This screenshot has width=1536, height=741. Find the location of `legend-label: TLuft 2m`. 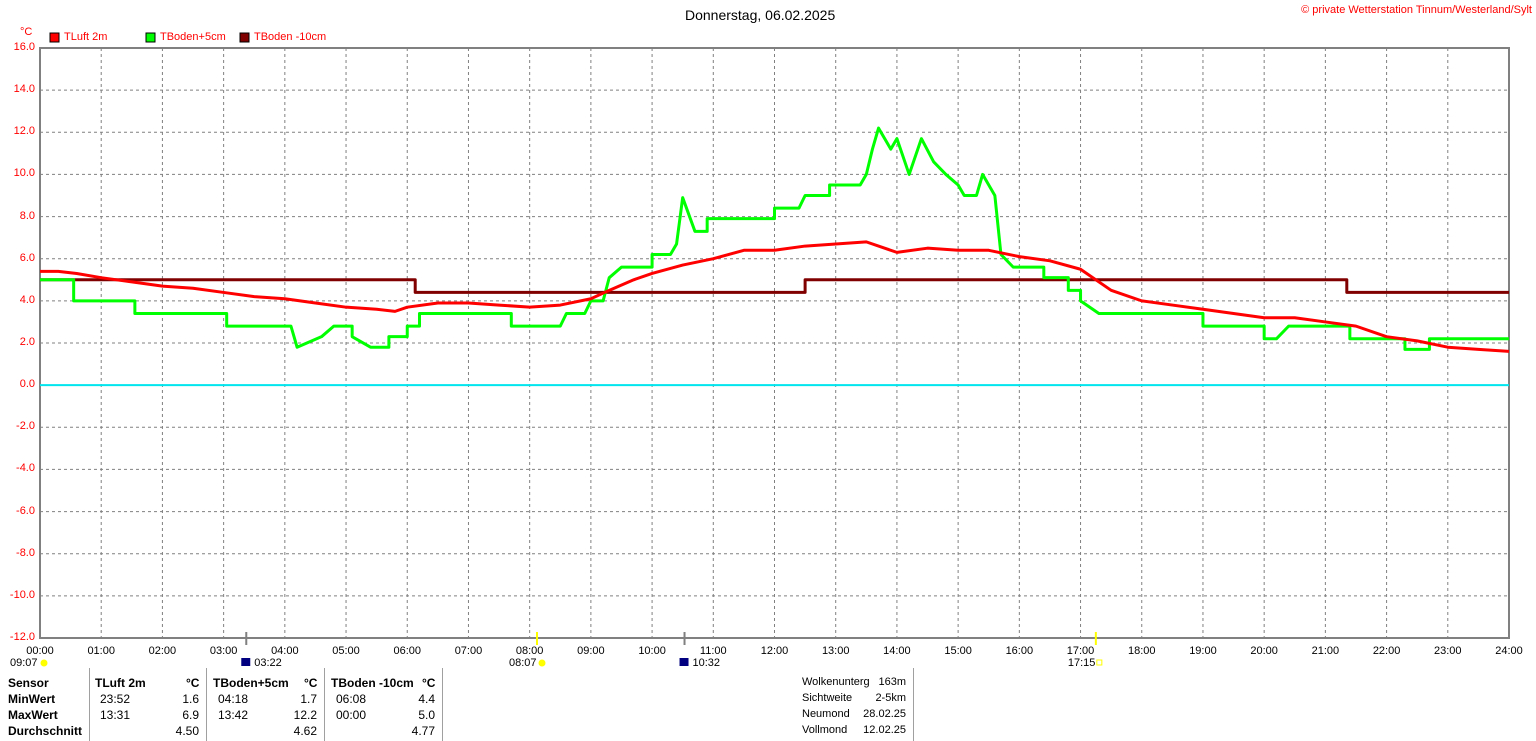

legend-label: TLuft 2m is located at coordinates (86, 37).